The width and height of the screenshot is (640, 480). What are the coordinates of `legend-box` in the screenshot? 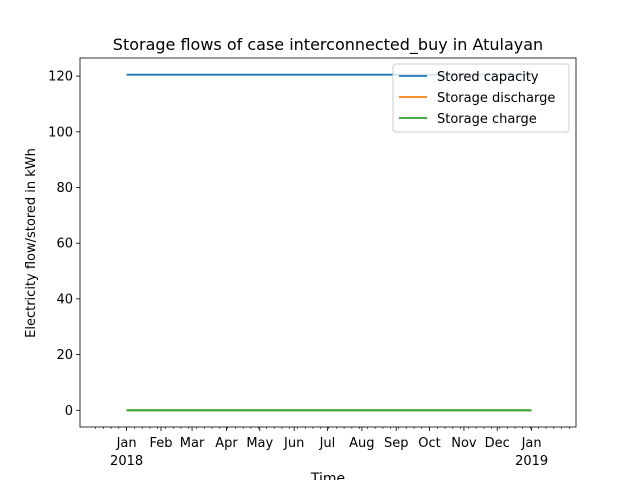 It's located at (481, 98).